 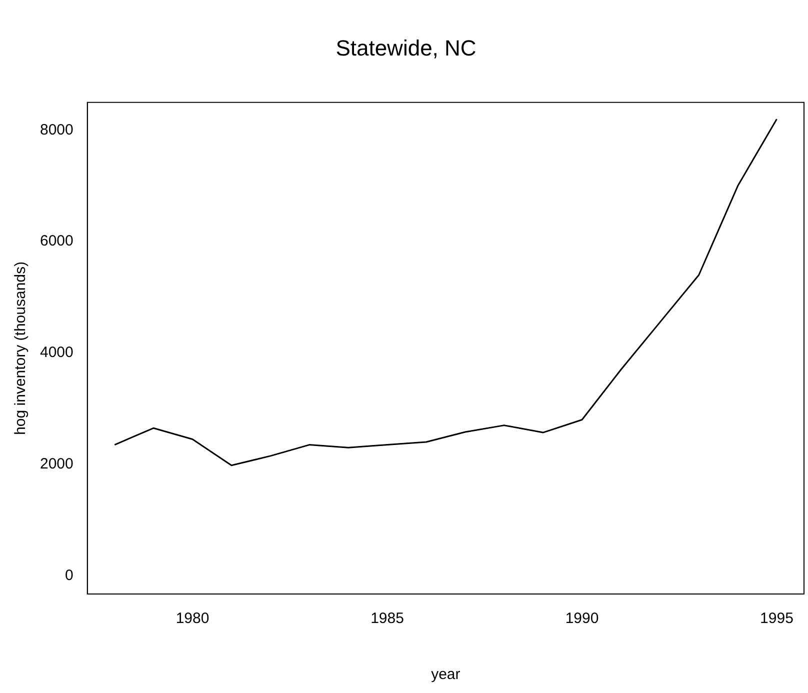 What do you see at coordinates (57, 353) in the screenshot?
I see `y-tick-label: 4000` at bounding box center [57, 353].